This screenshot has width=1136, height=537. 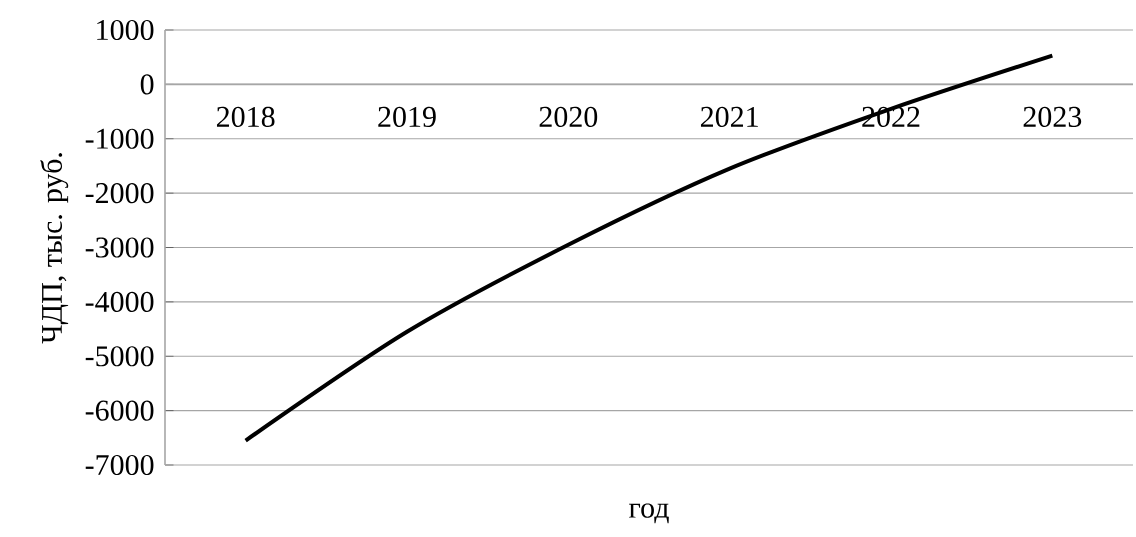 What do you see at coordinates (54, 248) in the screenshot?
I see `y-axis-title: ЧДП, тыс. руб.` at bounding box center [54, 248].